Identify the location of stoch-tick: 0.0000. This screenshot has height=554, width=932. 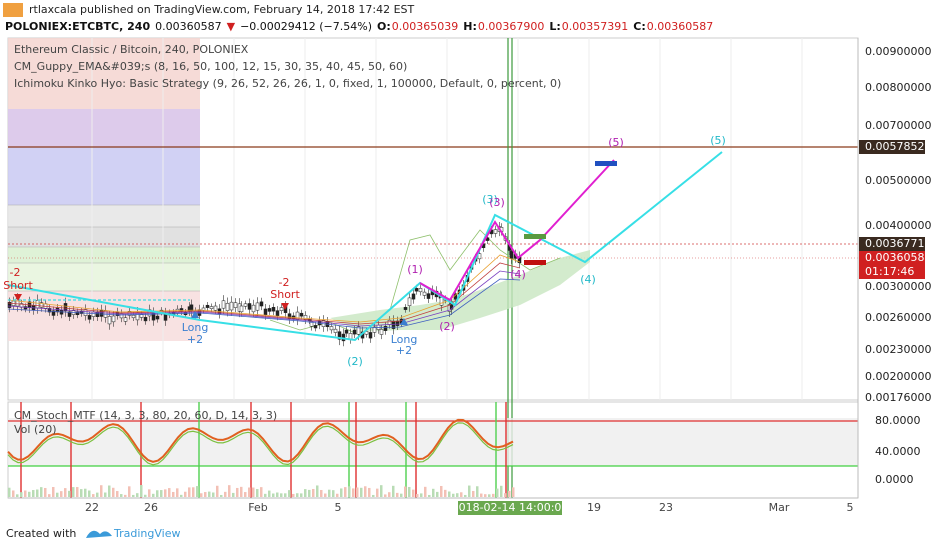
(894, 479).